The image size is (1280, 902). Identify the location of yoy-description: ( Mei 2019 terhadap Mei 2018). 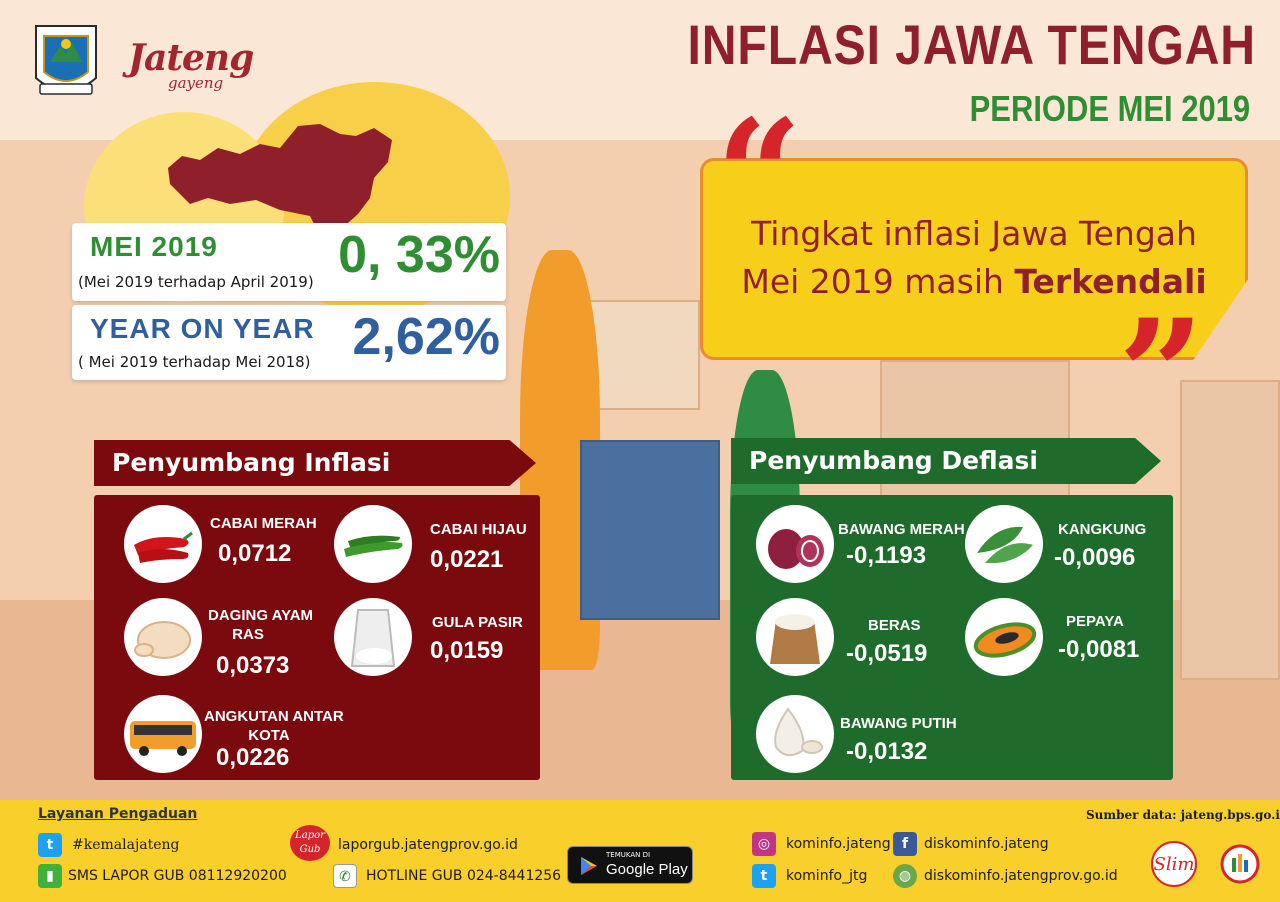
(194, 362).